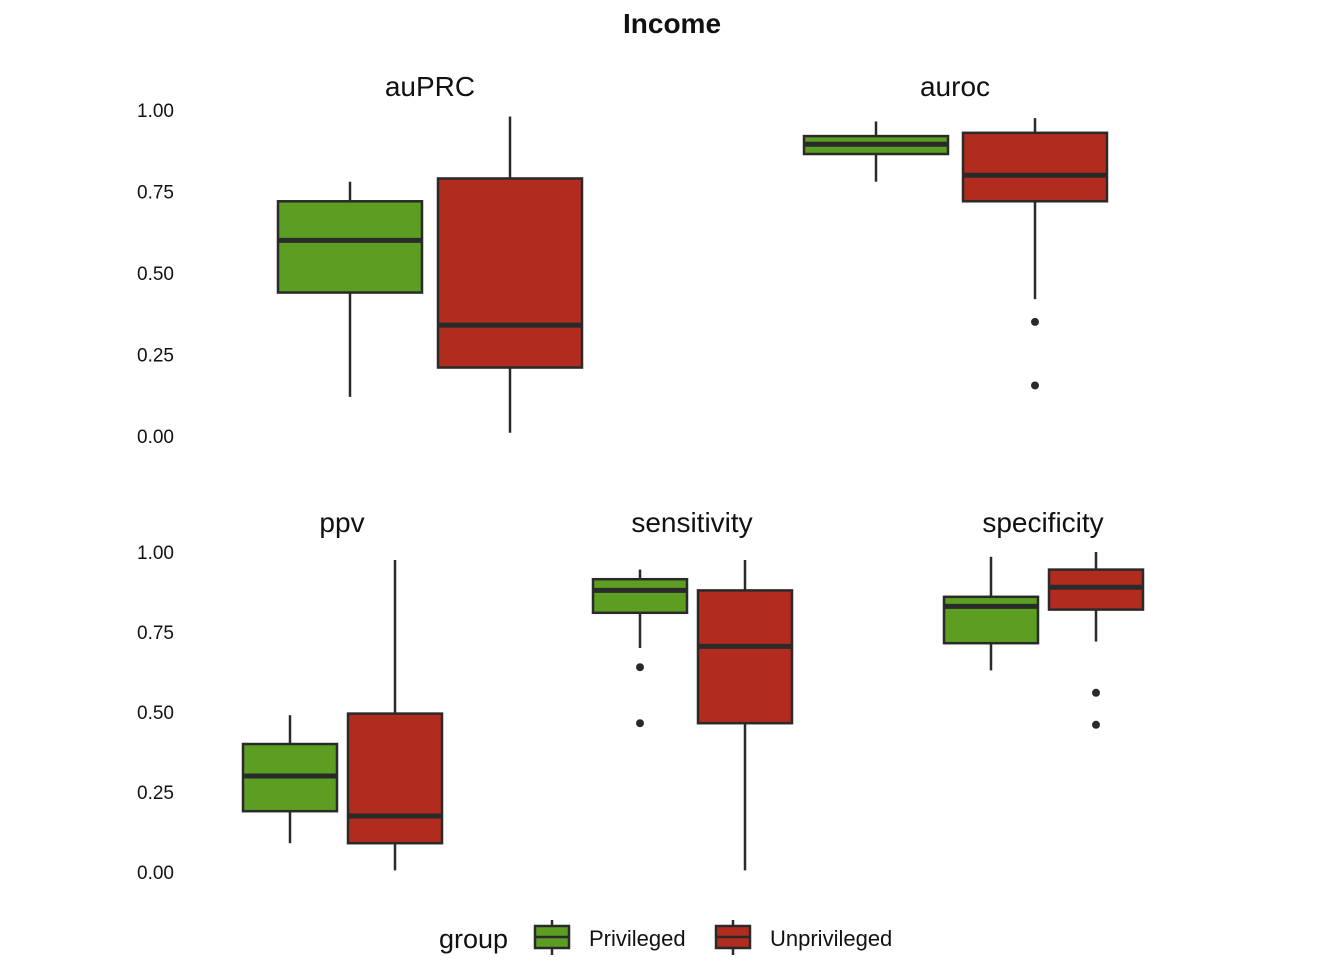  Describe the element at coordinates (430, 86) in the screenshot. I see `panel-label: auPRC` at that location.